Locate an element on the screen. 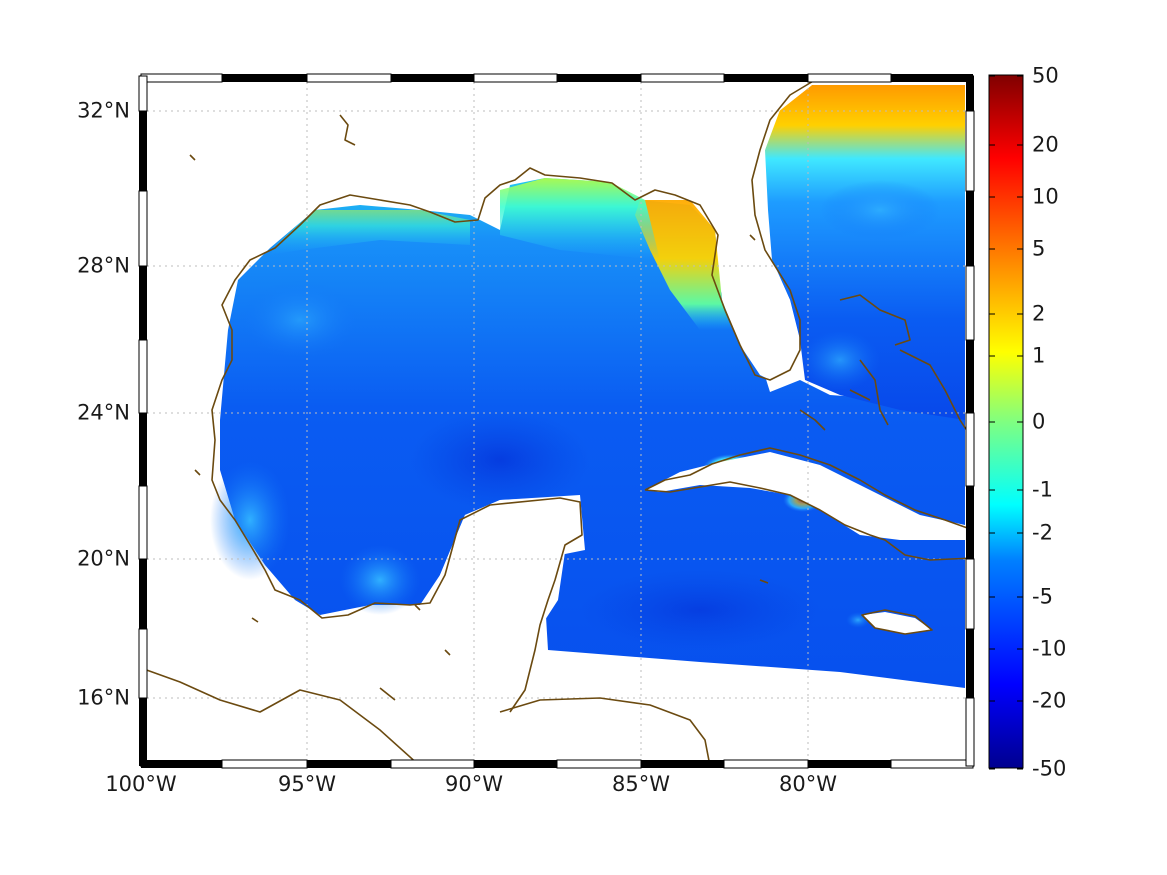 This screenshot has width=1167, height=875. colorbar-label-1: 1 is located at coordinates (1039, 355).